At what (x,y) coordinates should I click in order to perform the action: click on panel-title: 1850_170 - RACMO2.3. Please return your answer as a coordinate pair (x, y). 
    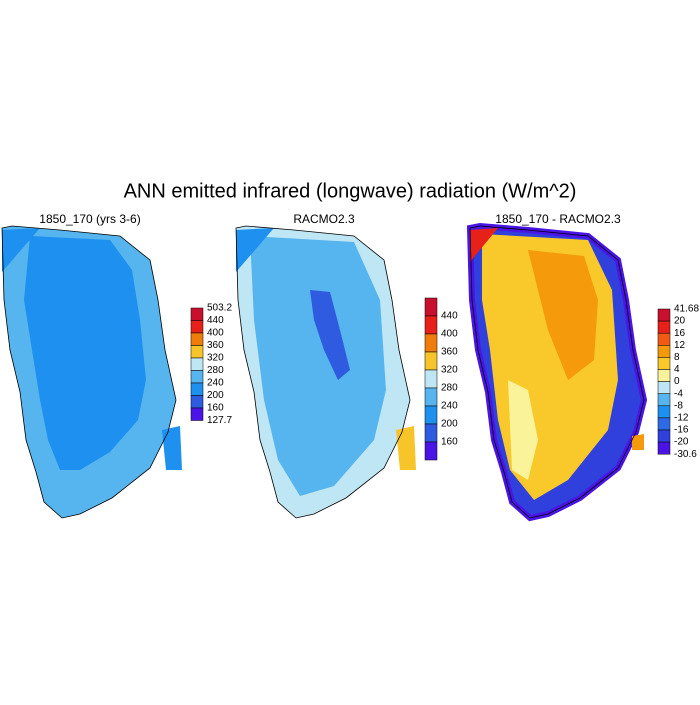
    Looking at the image, I should click on (558, 219).